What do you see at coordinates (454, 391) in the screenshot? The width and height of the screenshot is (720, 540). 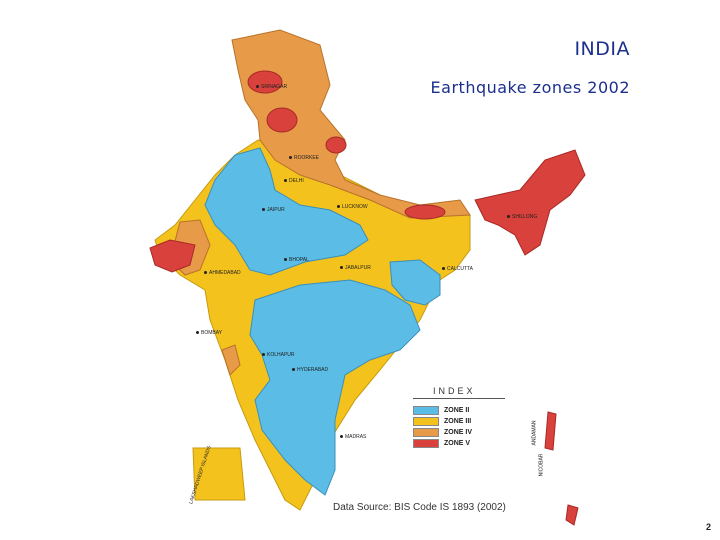 I see `legend-title: INDEX` at bounding box center [454, 391].